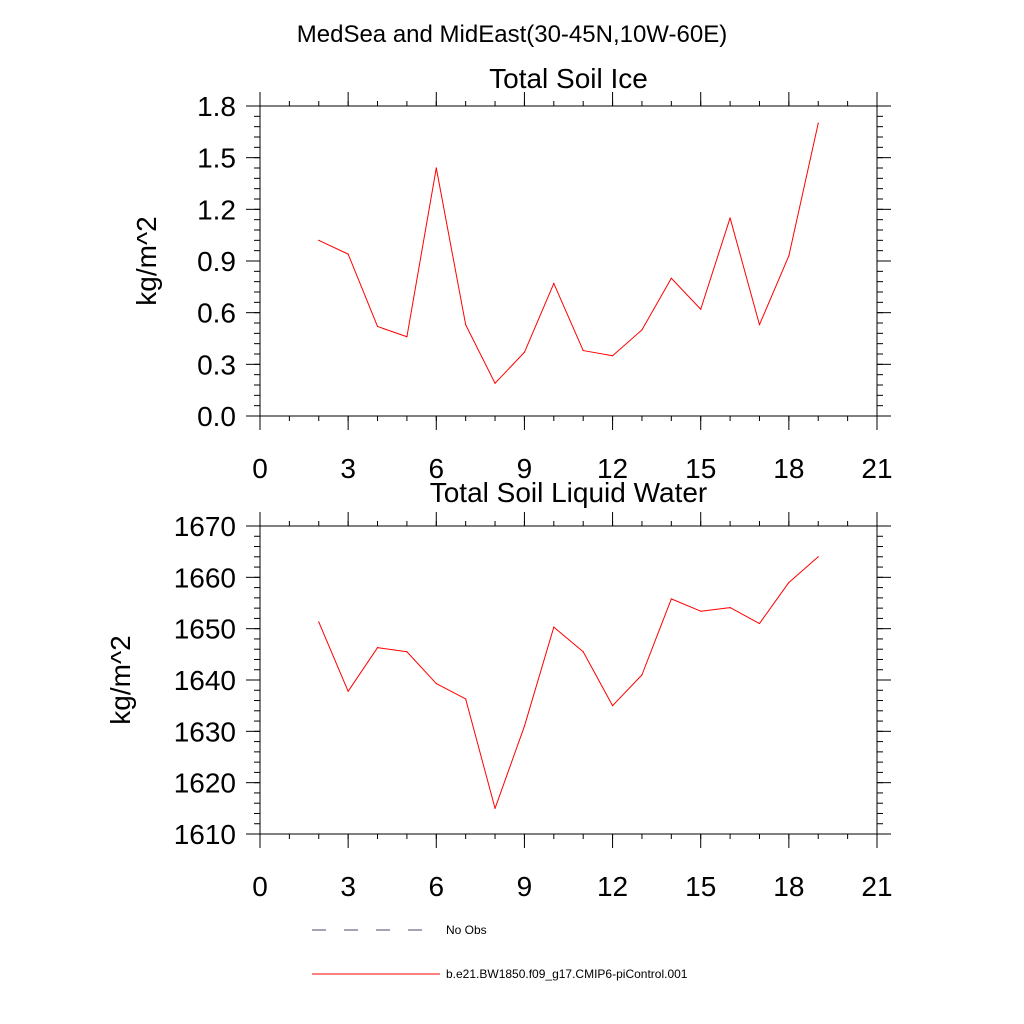  I want to click on main-title: MedSea and MidEast(30-45N,10W-60E), so click(512, 34).